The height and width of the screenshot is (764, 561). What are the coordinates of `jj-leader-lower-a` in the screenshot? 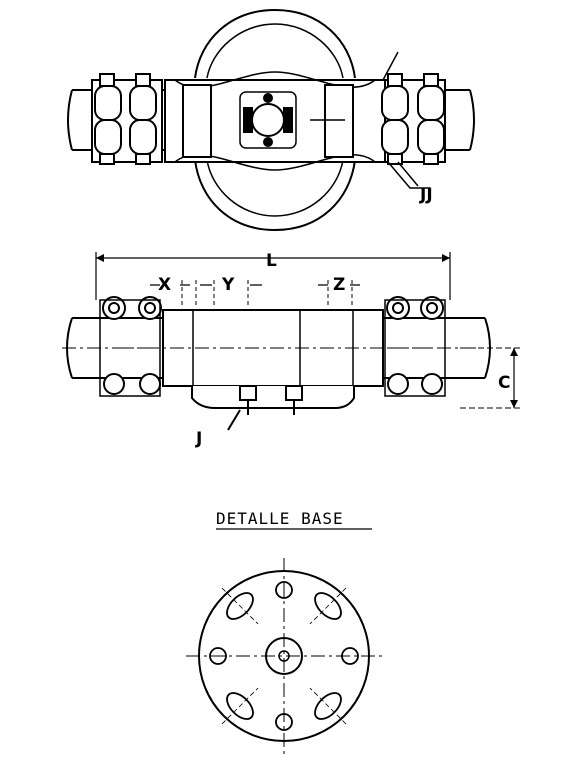 It's located at (408, 175).